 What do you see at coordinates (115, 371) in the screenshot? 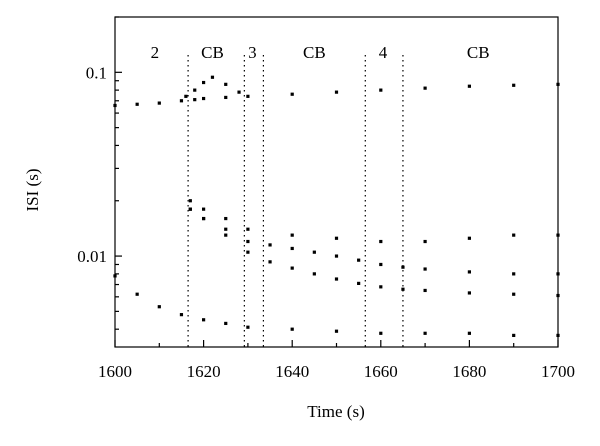
I see `x-tick-label: 1600` at bounding box center [115, 371].